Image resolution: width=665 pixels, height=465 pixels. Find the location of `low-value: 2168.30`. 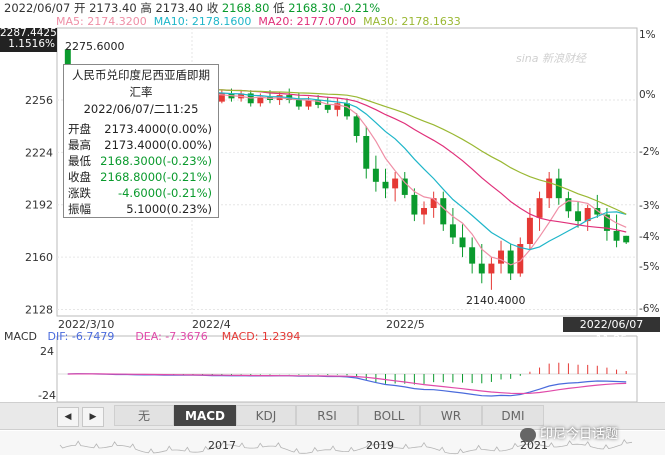

low-value: 2168.30 is located at coordinates (312, 8).